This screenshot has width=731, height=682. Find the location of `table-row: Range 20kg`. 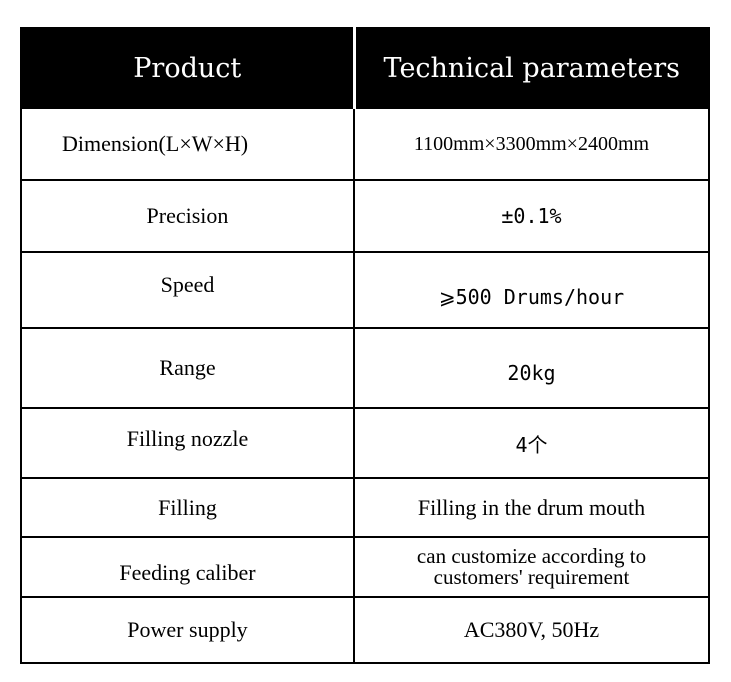

table-row: Range 20kg is located at coordinates (365, 368).